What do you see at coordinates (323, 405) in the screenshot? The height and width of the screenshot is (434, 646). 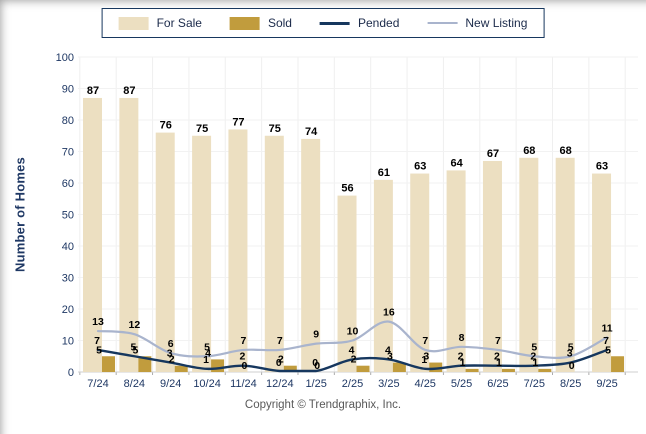 I see `copyright-footer: Copyright © Trendgraphix, Inc.` at bounding box center [323, 405].